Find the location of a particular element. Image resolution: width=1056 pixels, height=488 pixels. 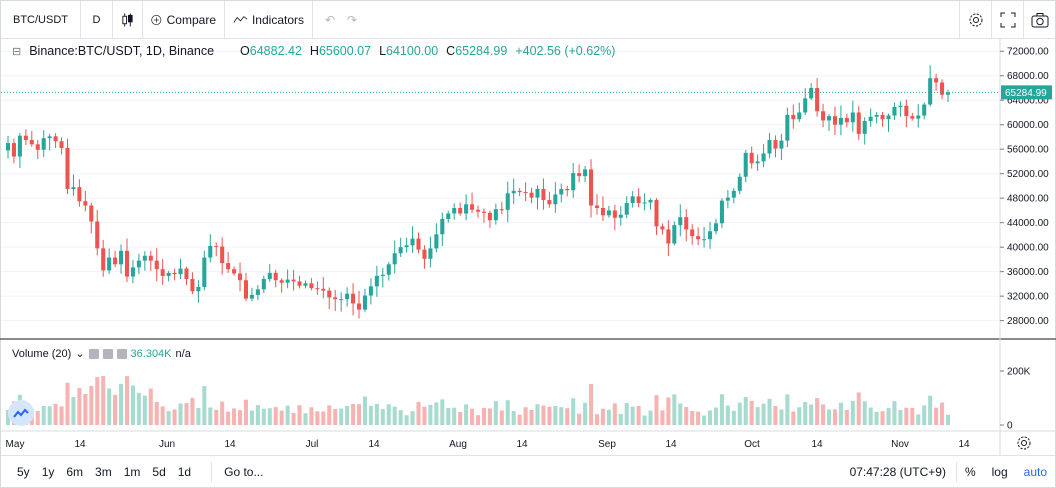

range-button-5d: 5d is located at coordinates (159, 471).